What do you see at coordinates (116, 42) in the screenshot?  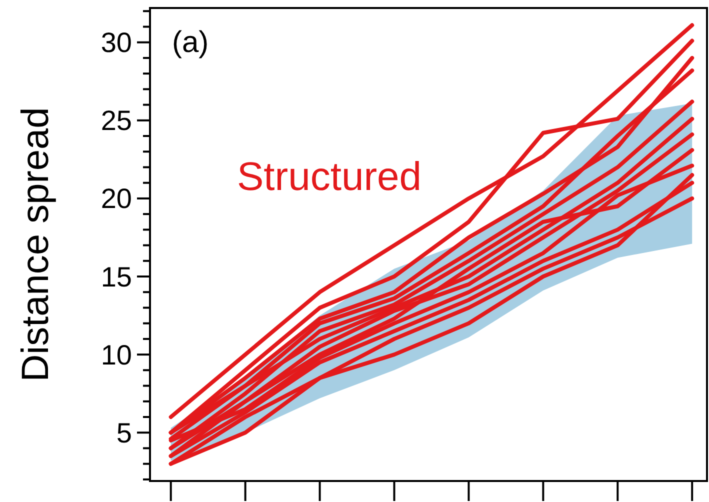 I see `y-tick-label: 30` at bounding box center [116, 42].